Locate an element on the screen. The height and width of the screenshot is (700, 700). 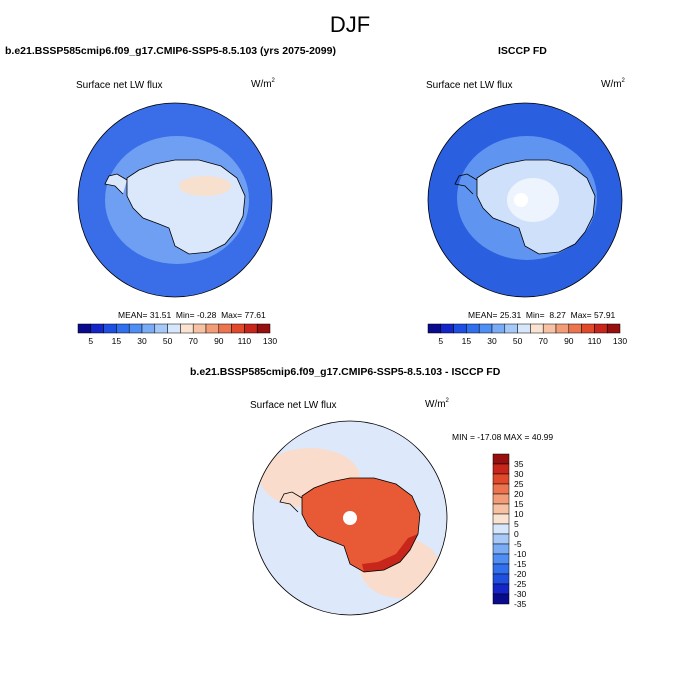
model-colorbar-tick-label: 110 is located at coordinates (245, 341).